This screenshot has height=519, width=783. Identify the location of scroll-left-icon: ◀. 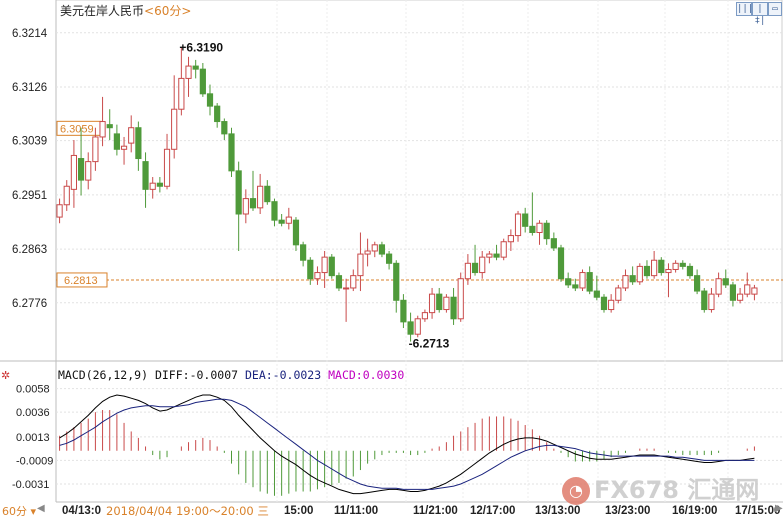
(41, 508).